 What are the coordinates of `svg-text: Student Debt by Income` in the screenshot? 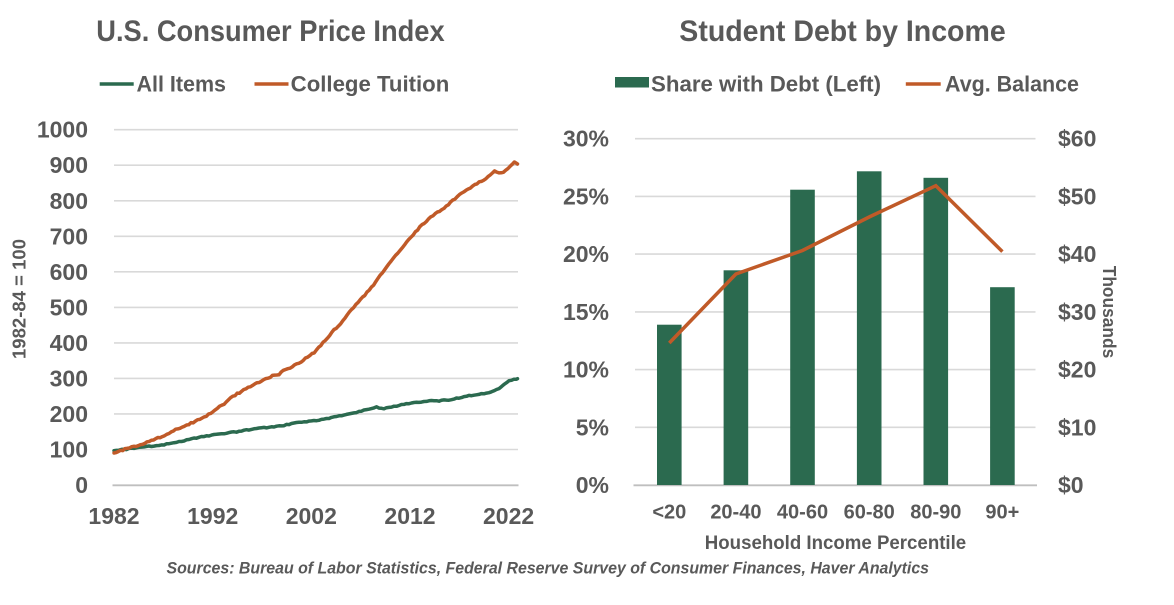 It's located at (842, 31).